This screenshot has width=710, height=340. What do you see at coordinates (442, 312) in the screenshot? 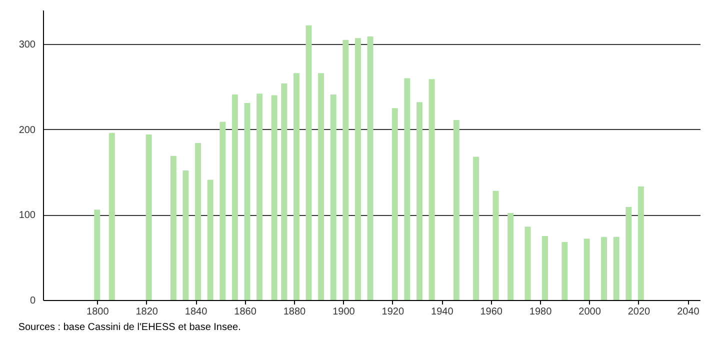
I see `x-tick-label: 1940` at bounding box center [442, 312].